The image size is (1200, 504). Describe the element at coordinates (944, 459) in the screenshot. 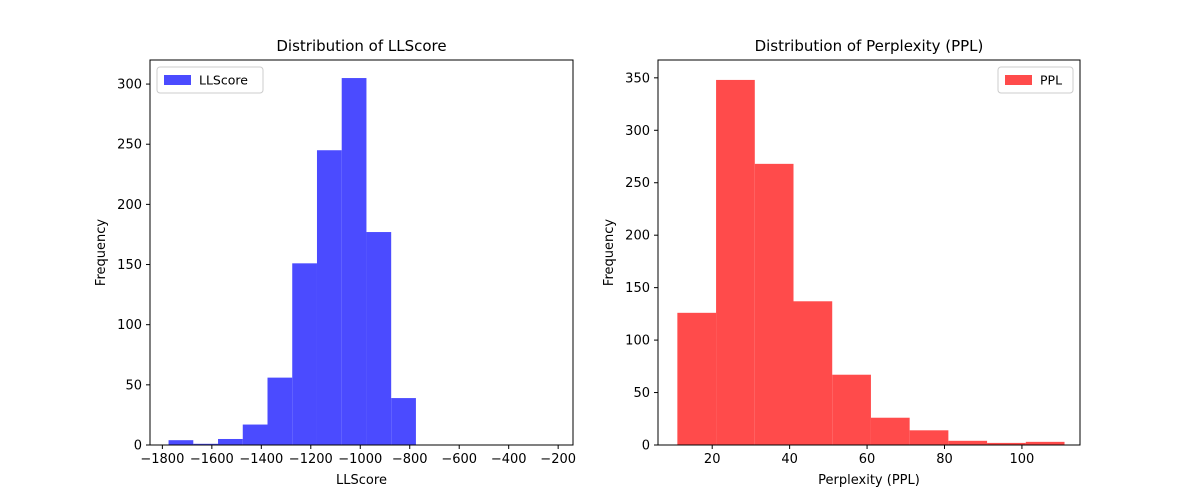

I see `x-tick-label: 80` at that location.